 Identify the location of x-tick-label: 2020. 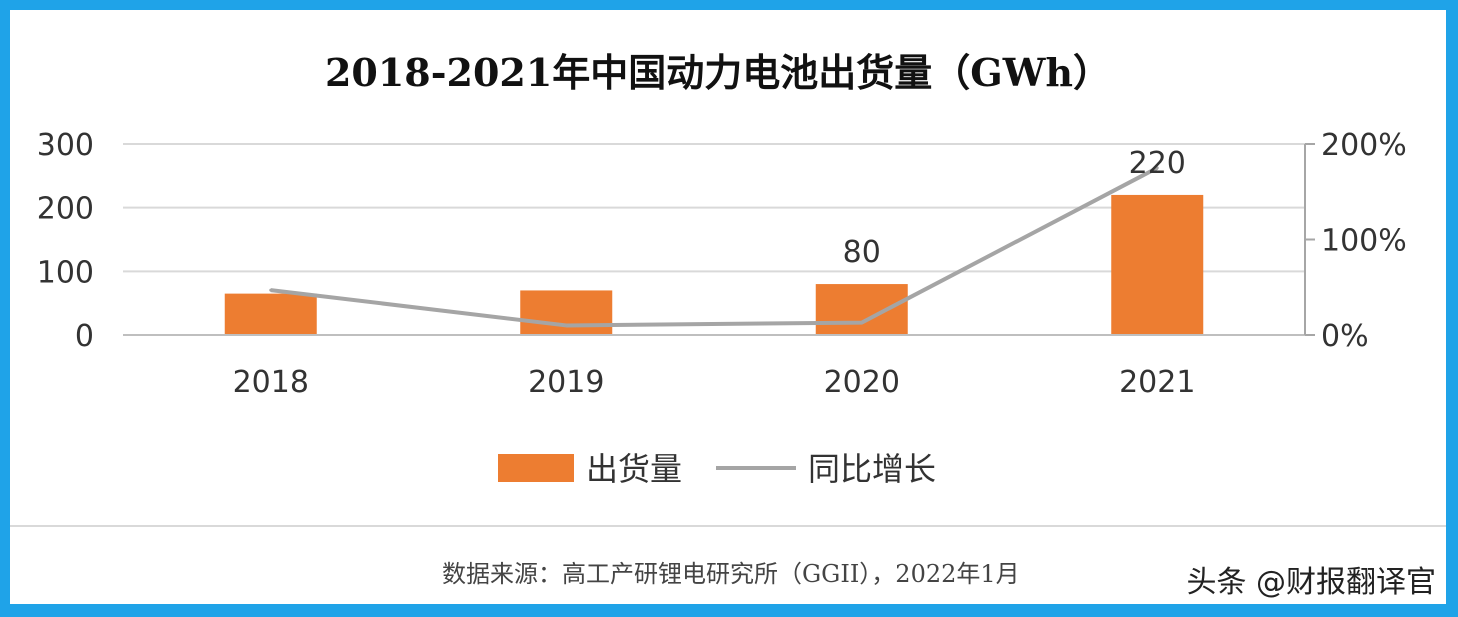
(862, 382).